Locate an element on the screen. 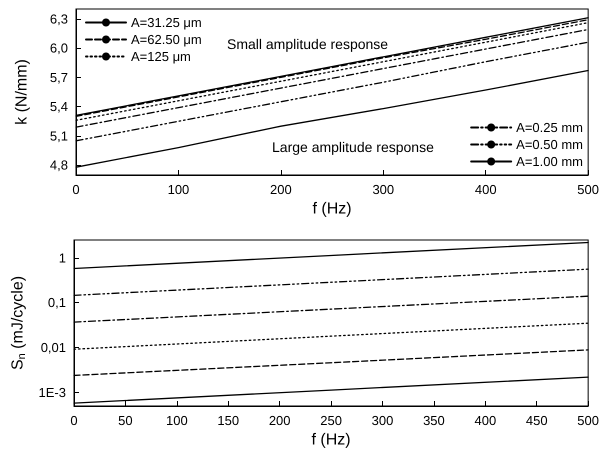 The image size is (602, 453). x-tick-label: 350 is located at coordinates (434, 420).